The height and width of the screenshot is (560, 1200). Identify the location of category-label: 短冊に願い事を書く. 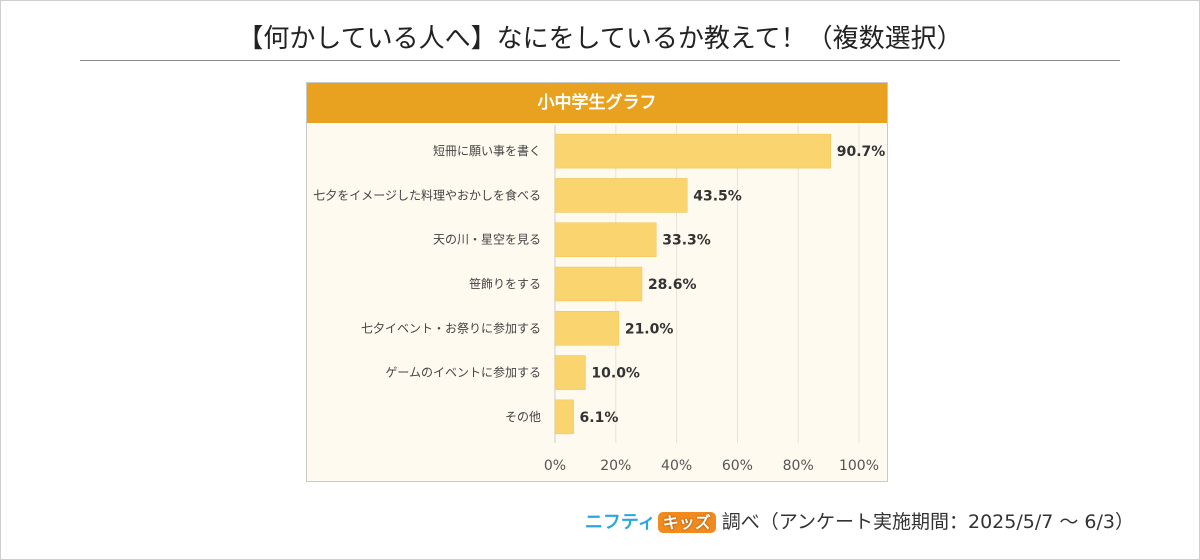
(487, 151).